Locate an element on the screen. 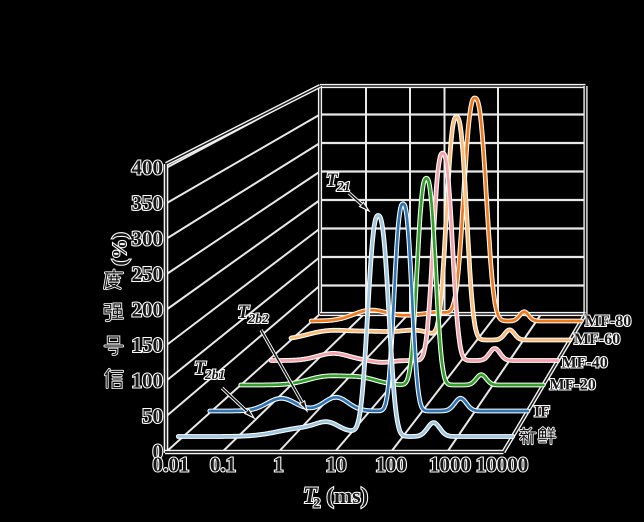  svg-text: 0 is located at coordinates (158, 452).